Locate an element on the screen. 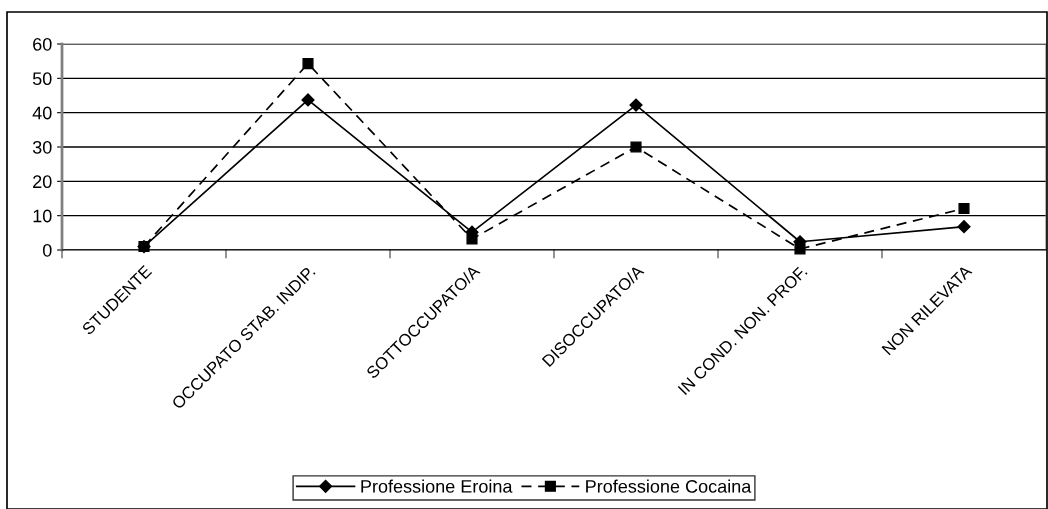  legend-label: Professione Cocaina is located at coordinates (669, 486).